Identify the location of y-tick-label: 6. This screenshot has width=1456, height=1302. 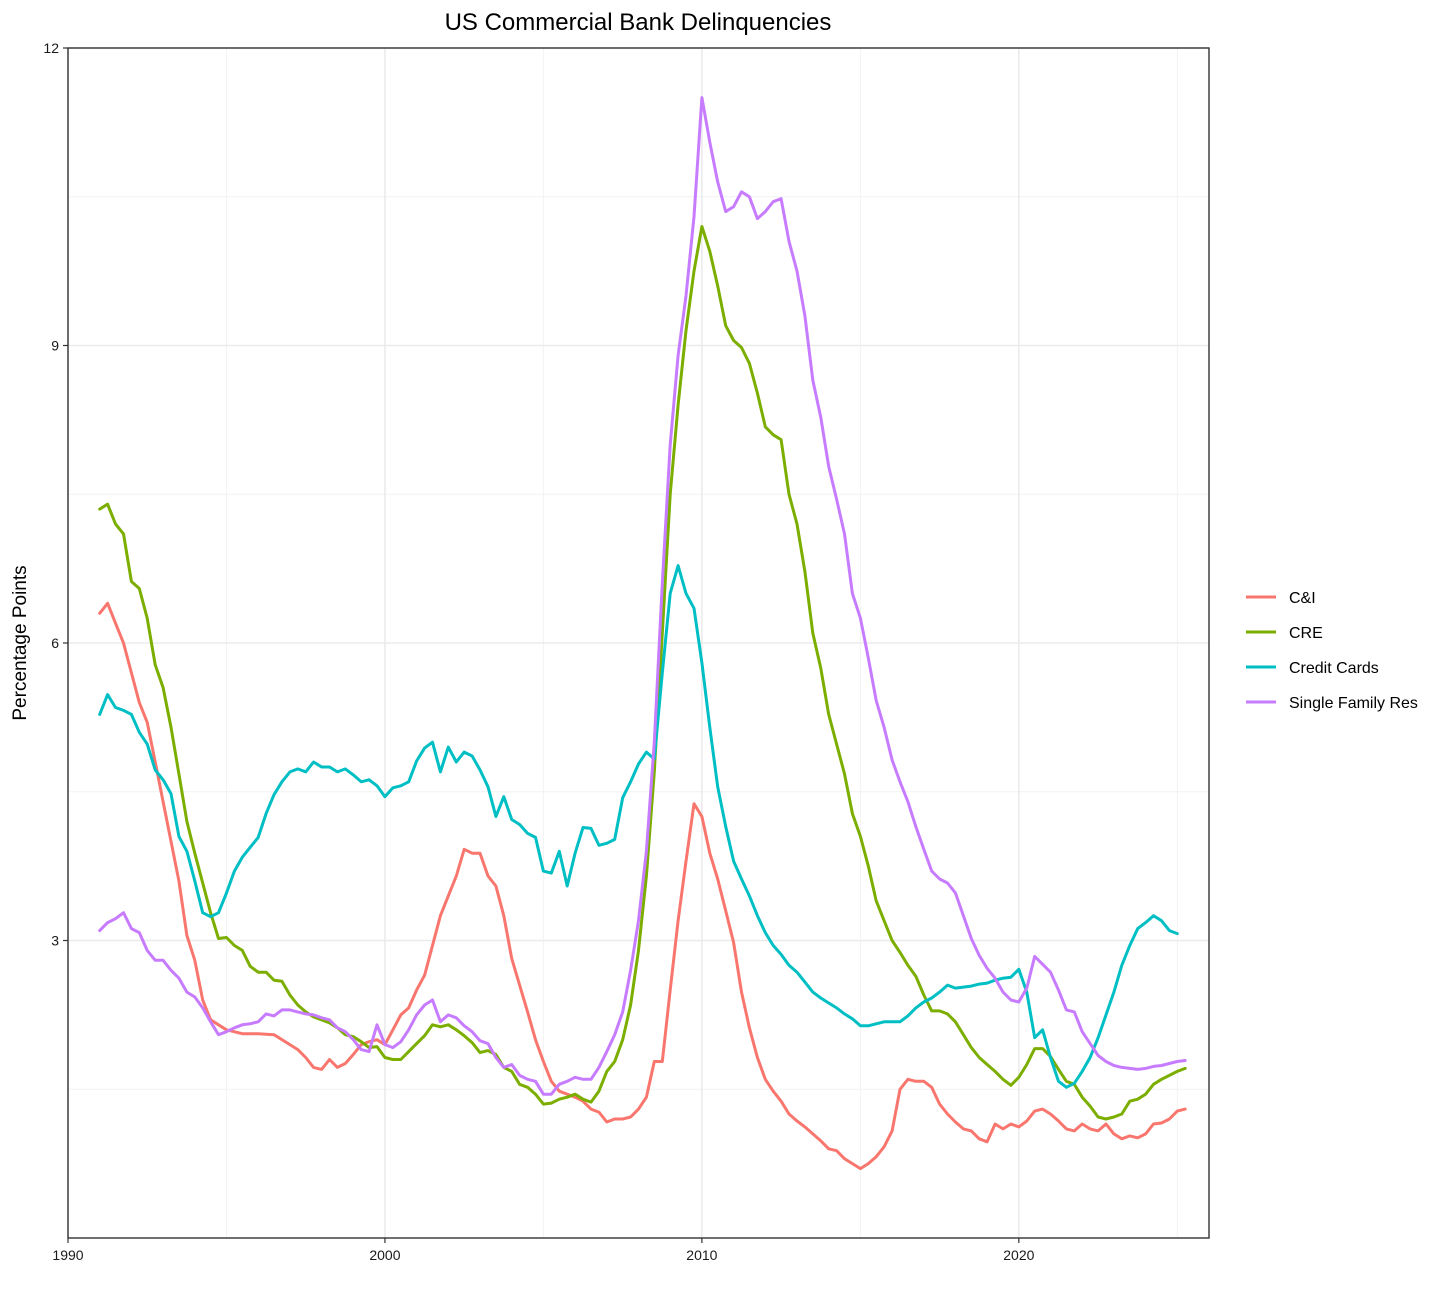
(55, 643).